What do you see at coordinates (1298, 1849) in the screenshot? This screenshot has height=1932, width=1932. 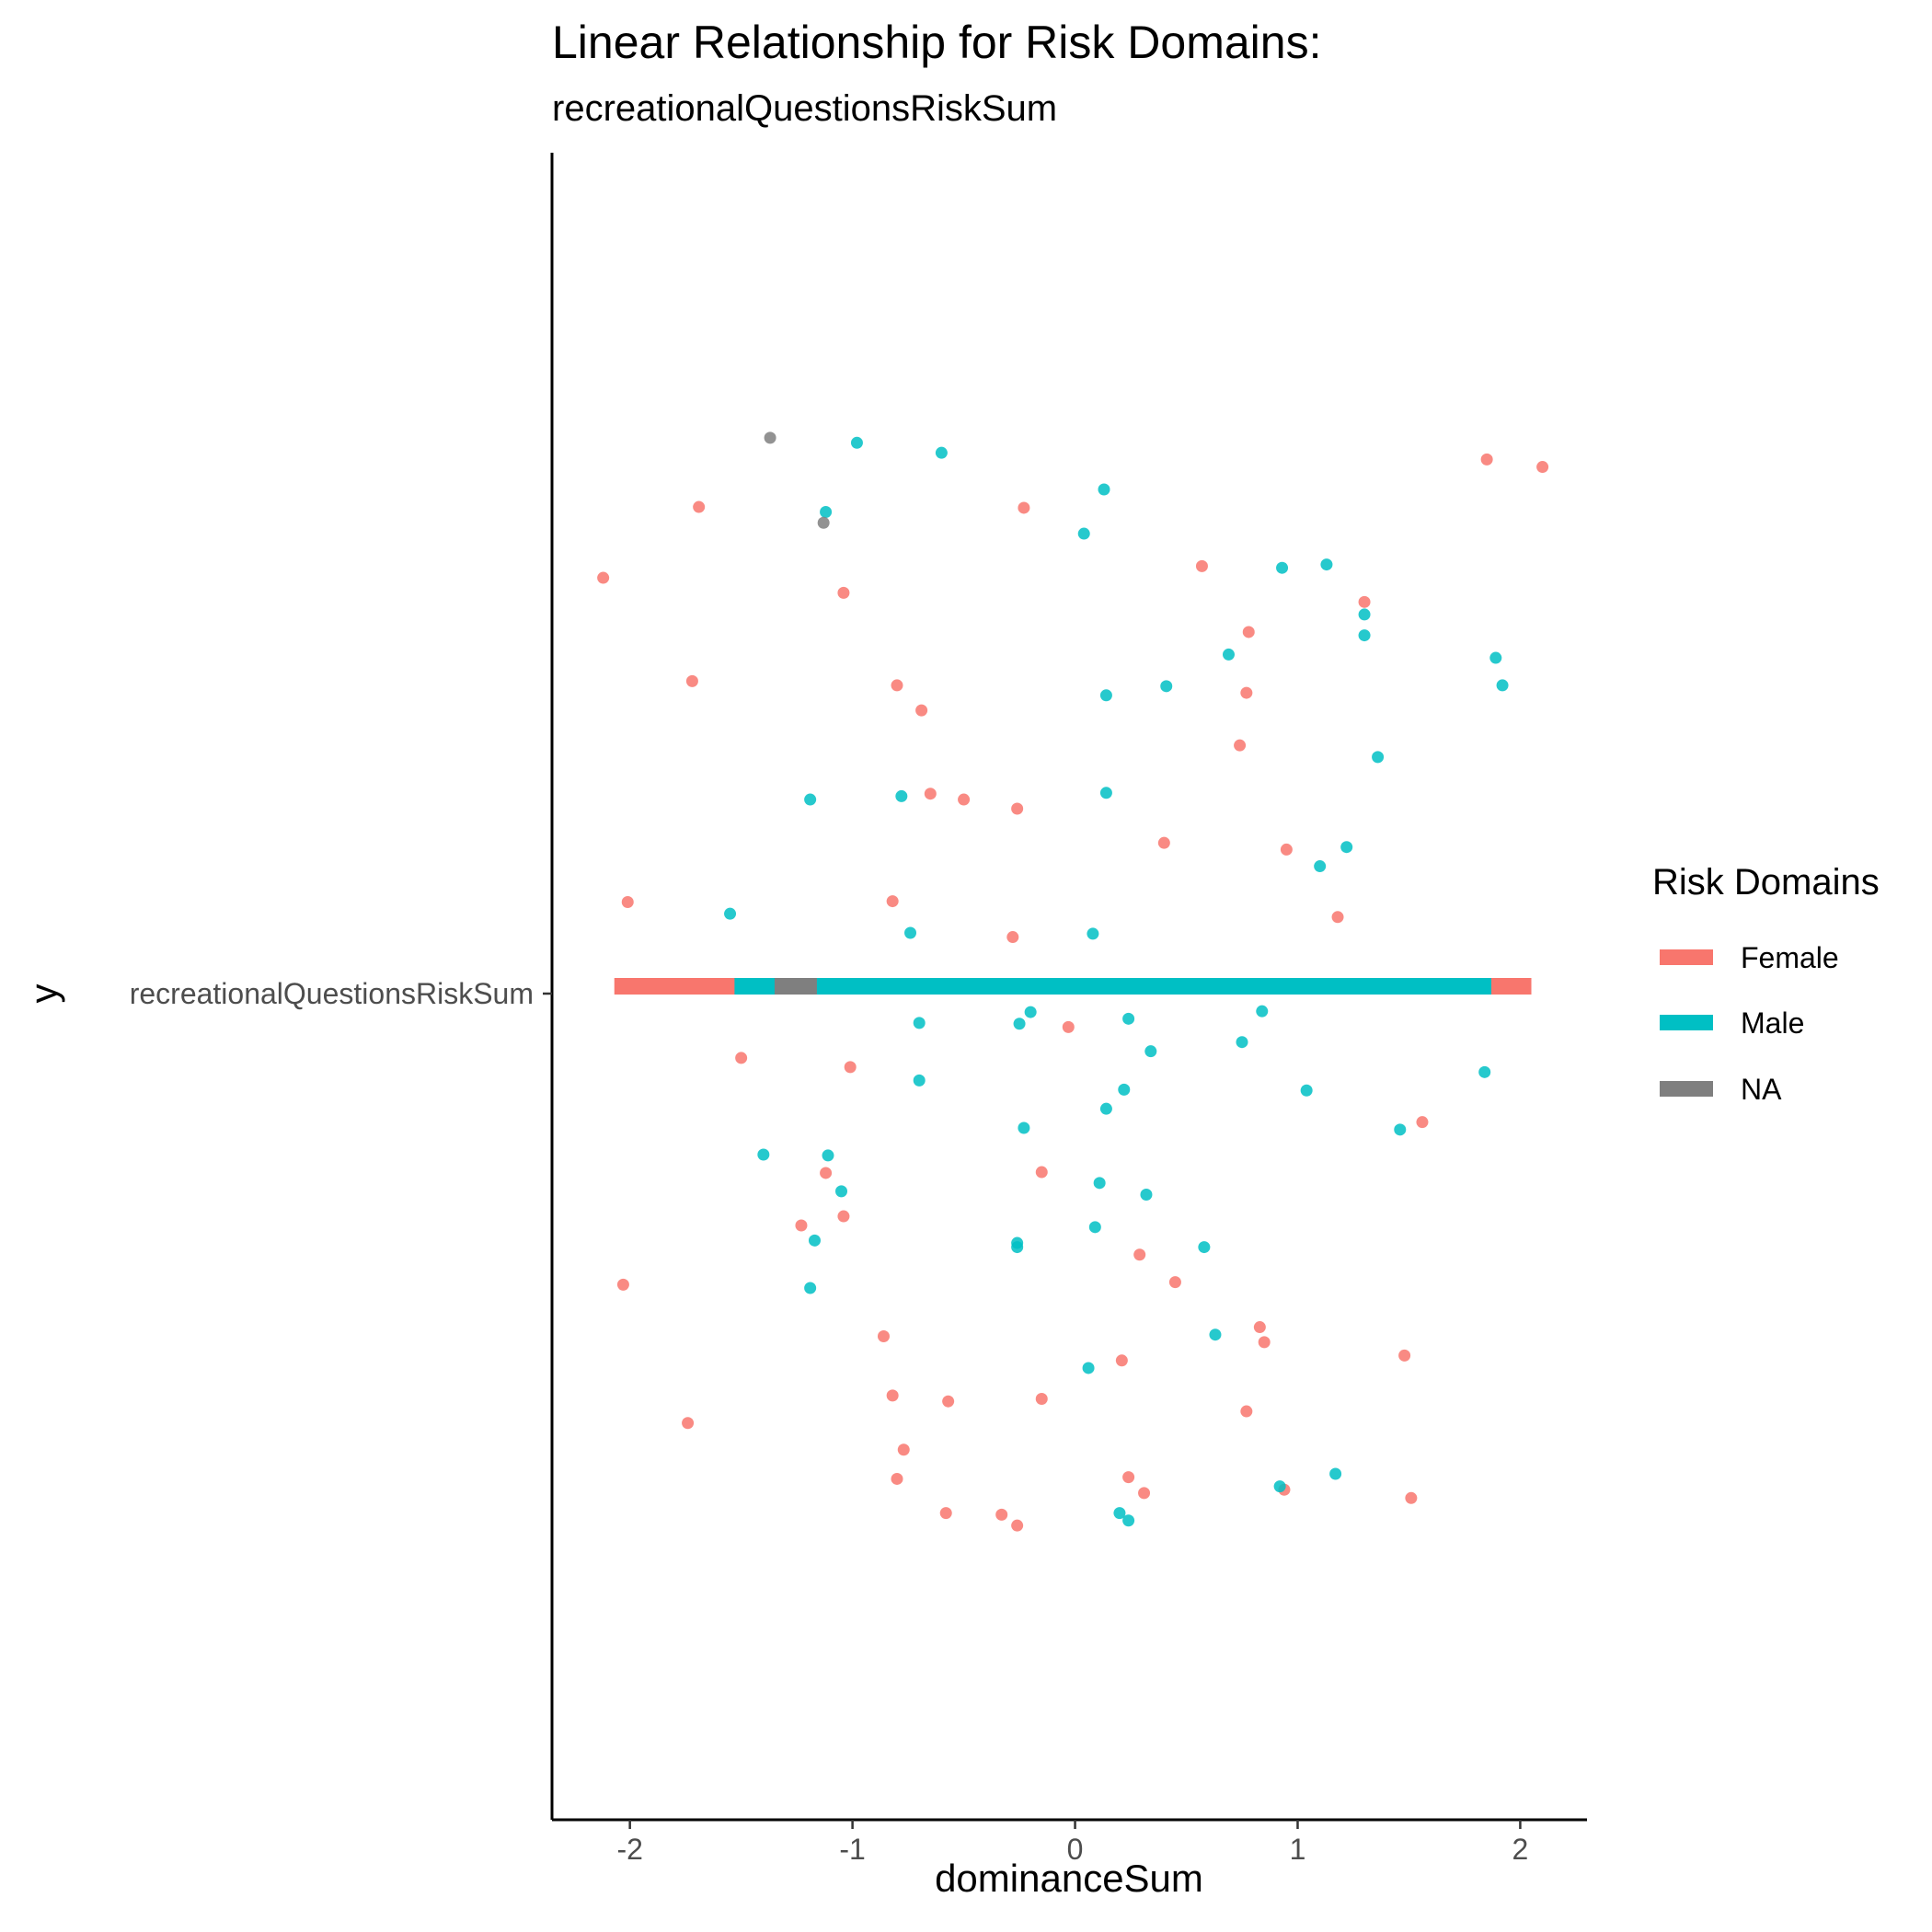 I see `x-tick-label: 1` at bounding box center [1298, 1849].